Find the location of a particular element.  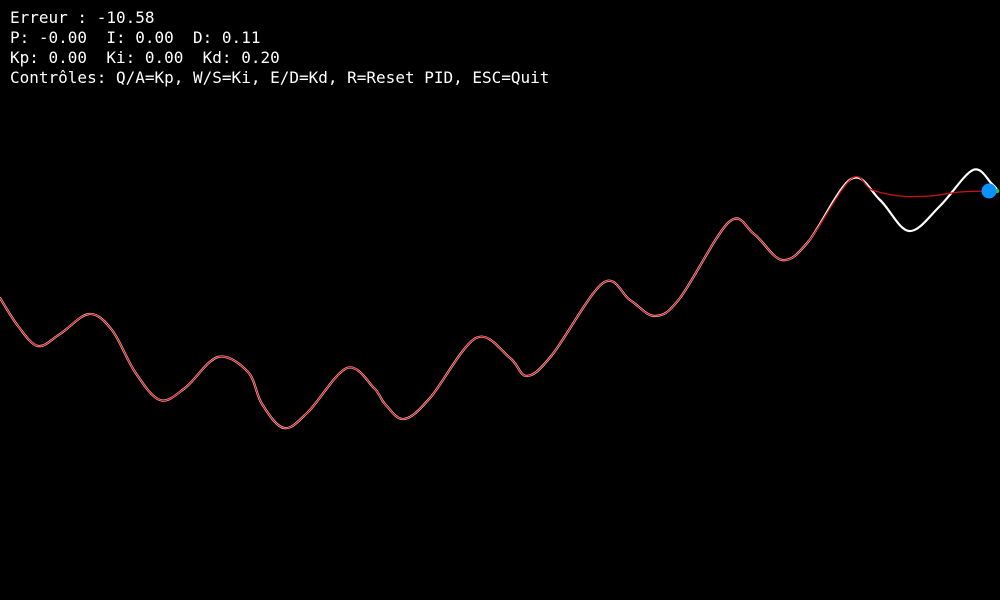

pid-gains-readout: Kp: 0.00 Ki: 0.00 Kd: 0.20 is located at coordinates (145, 57).